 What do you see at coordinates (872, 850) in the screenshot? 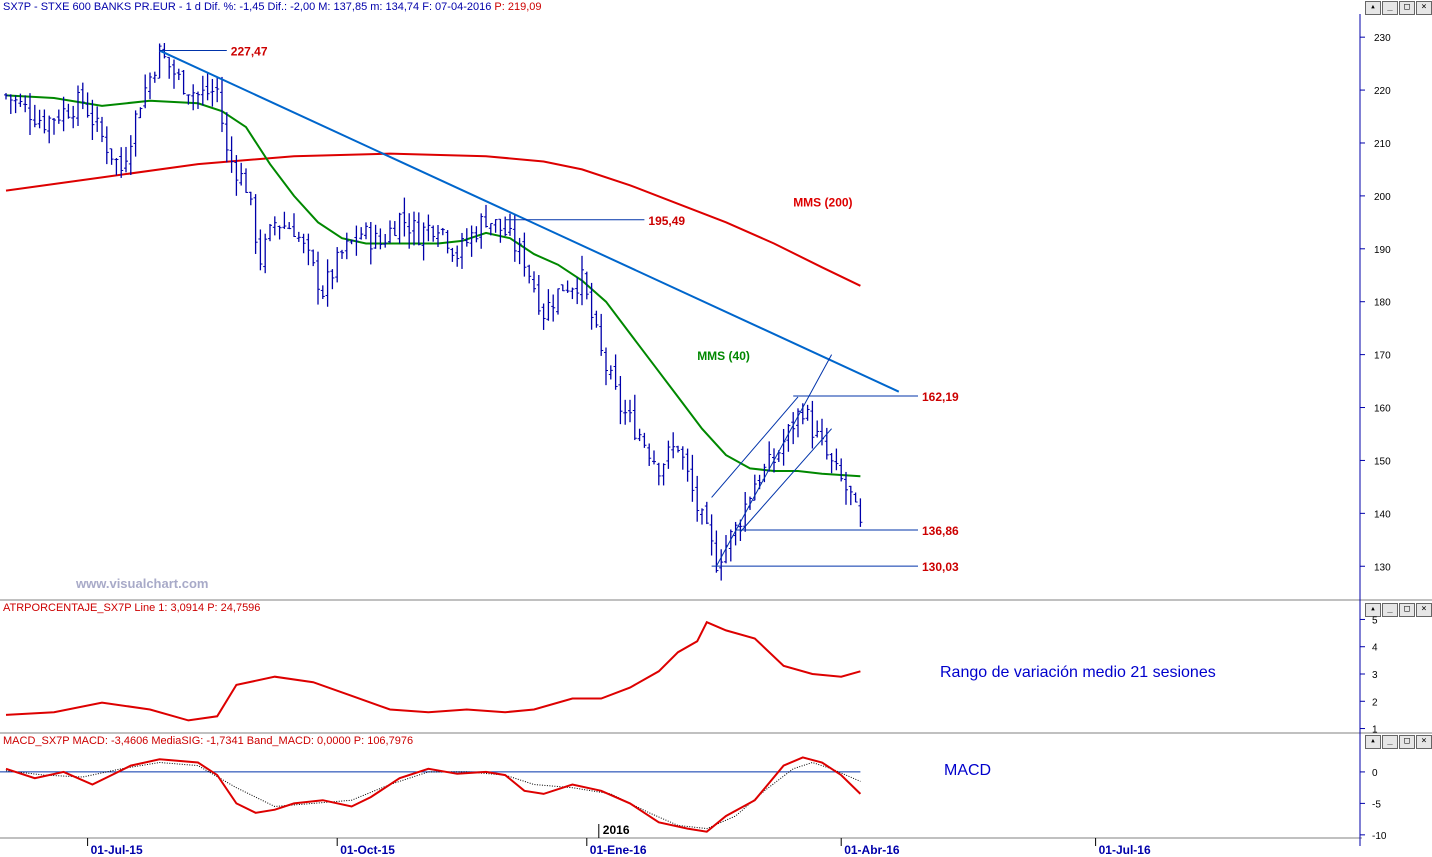
I see `x-tick-label: 01-Abr-16` at bounding box center [872, 850].